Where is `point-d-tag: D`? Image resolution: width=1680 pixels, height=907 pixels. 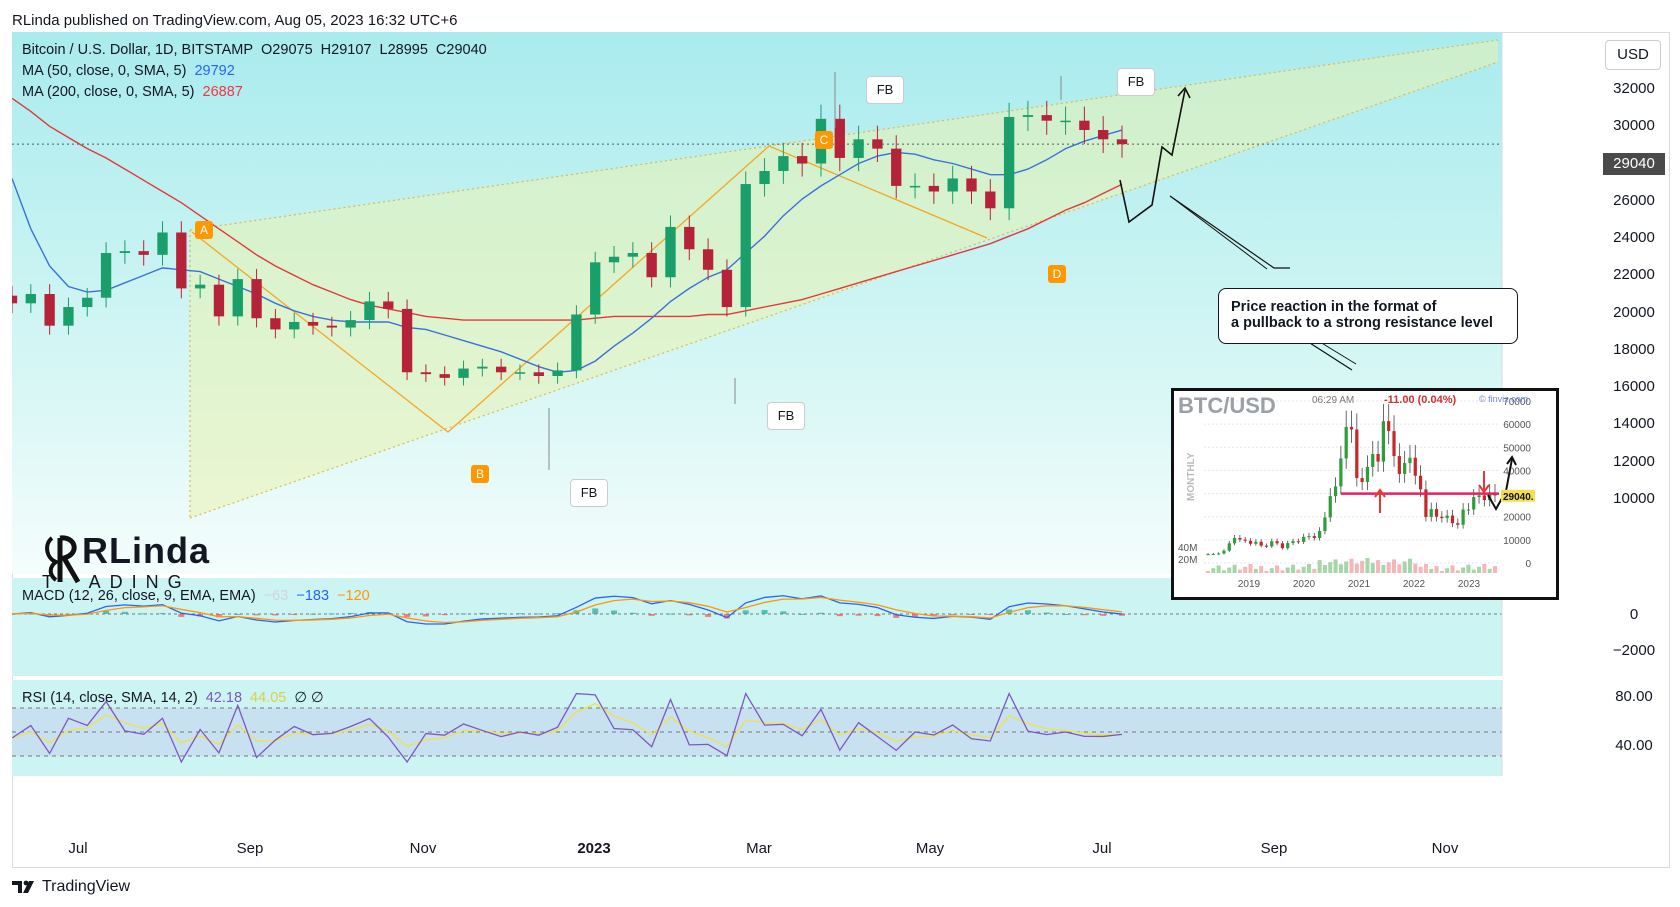
point-d-tag: D is located at coordinates (1057, 274).